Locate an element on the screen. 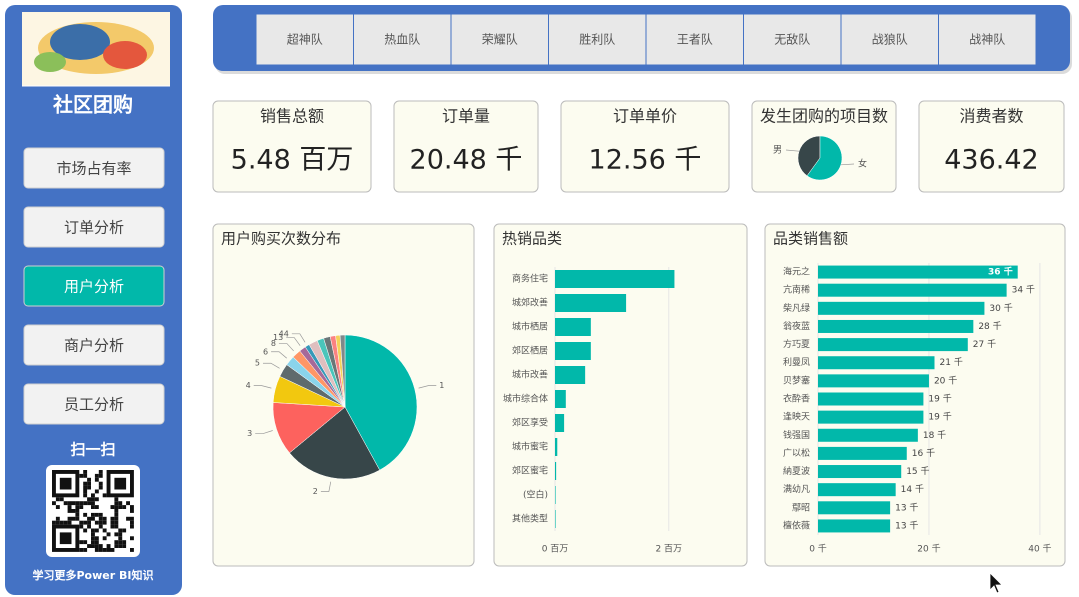  tab-label: 战狼队 is located at coordinates (890, 39).